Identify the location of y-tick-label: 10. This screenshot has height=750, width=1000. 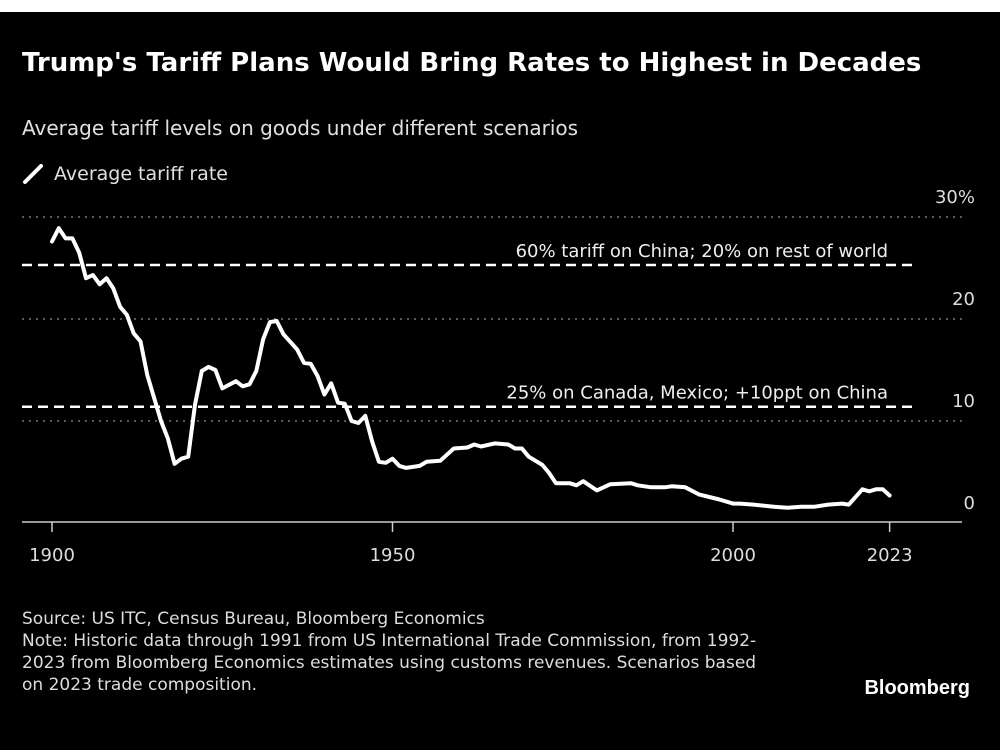
(963, 401).